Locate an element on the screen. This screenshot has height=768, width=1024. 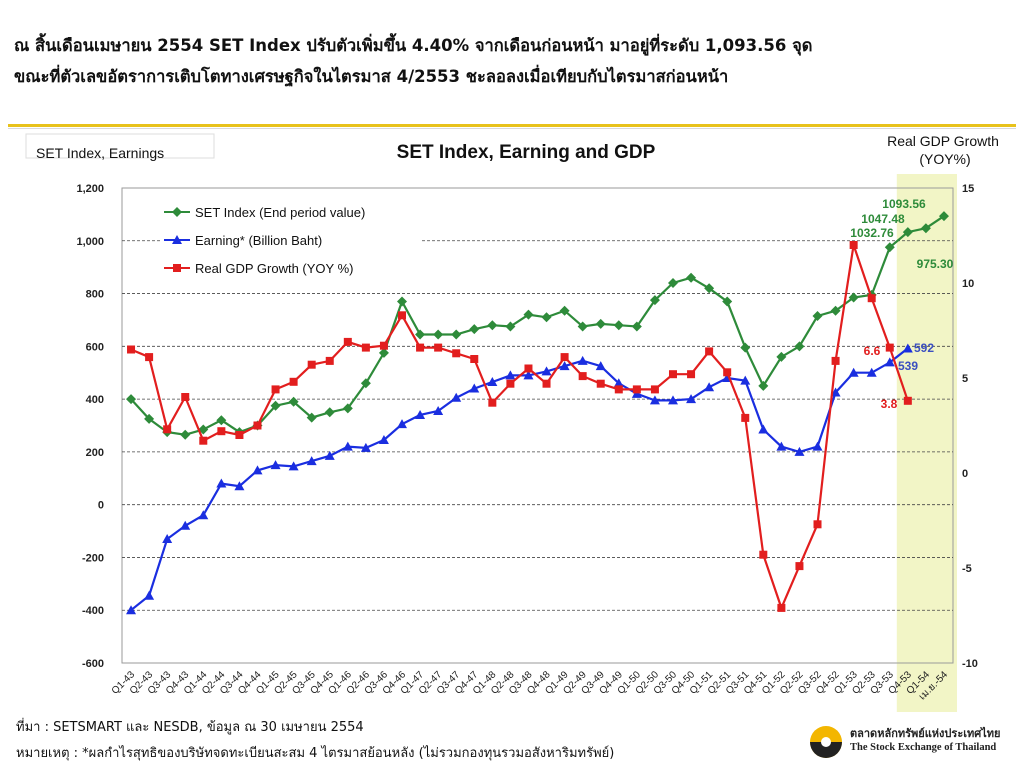
legend-swatch-marker is located at coordinates (177, 239).